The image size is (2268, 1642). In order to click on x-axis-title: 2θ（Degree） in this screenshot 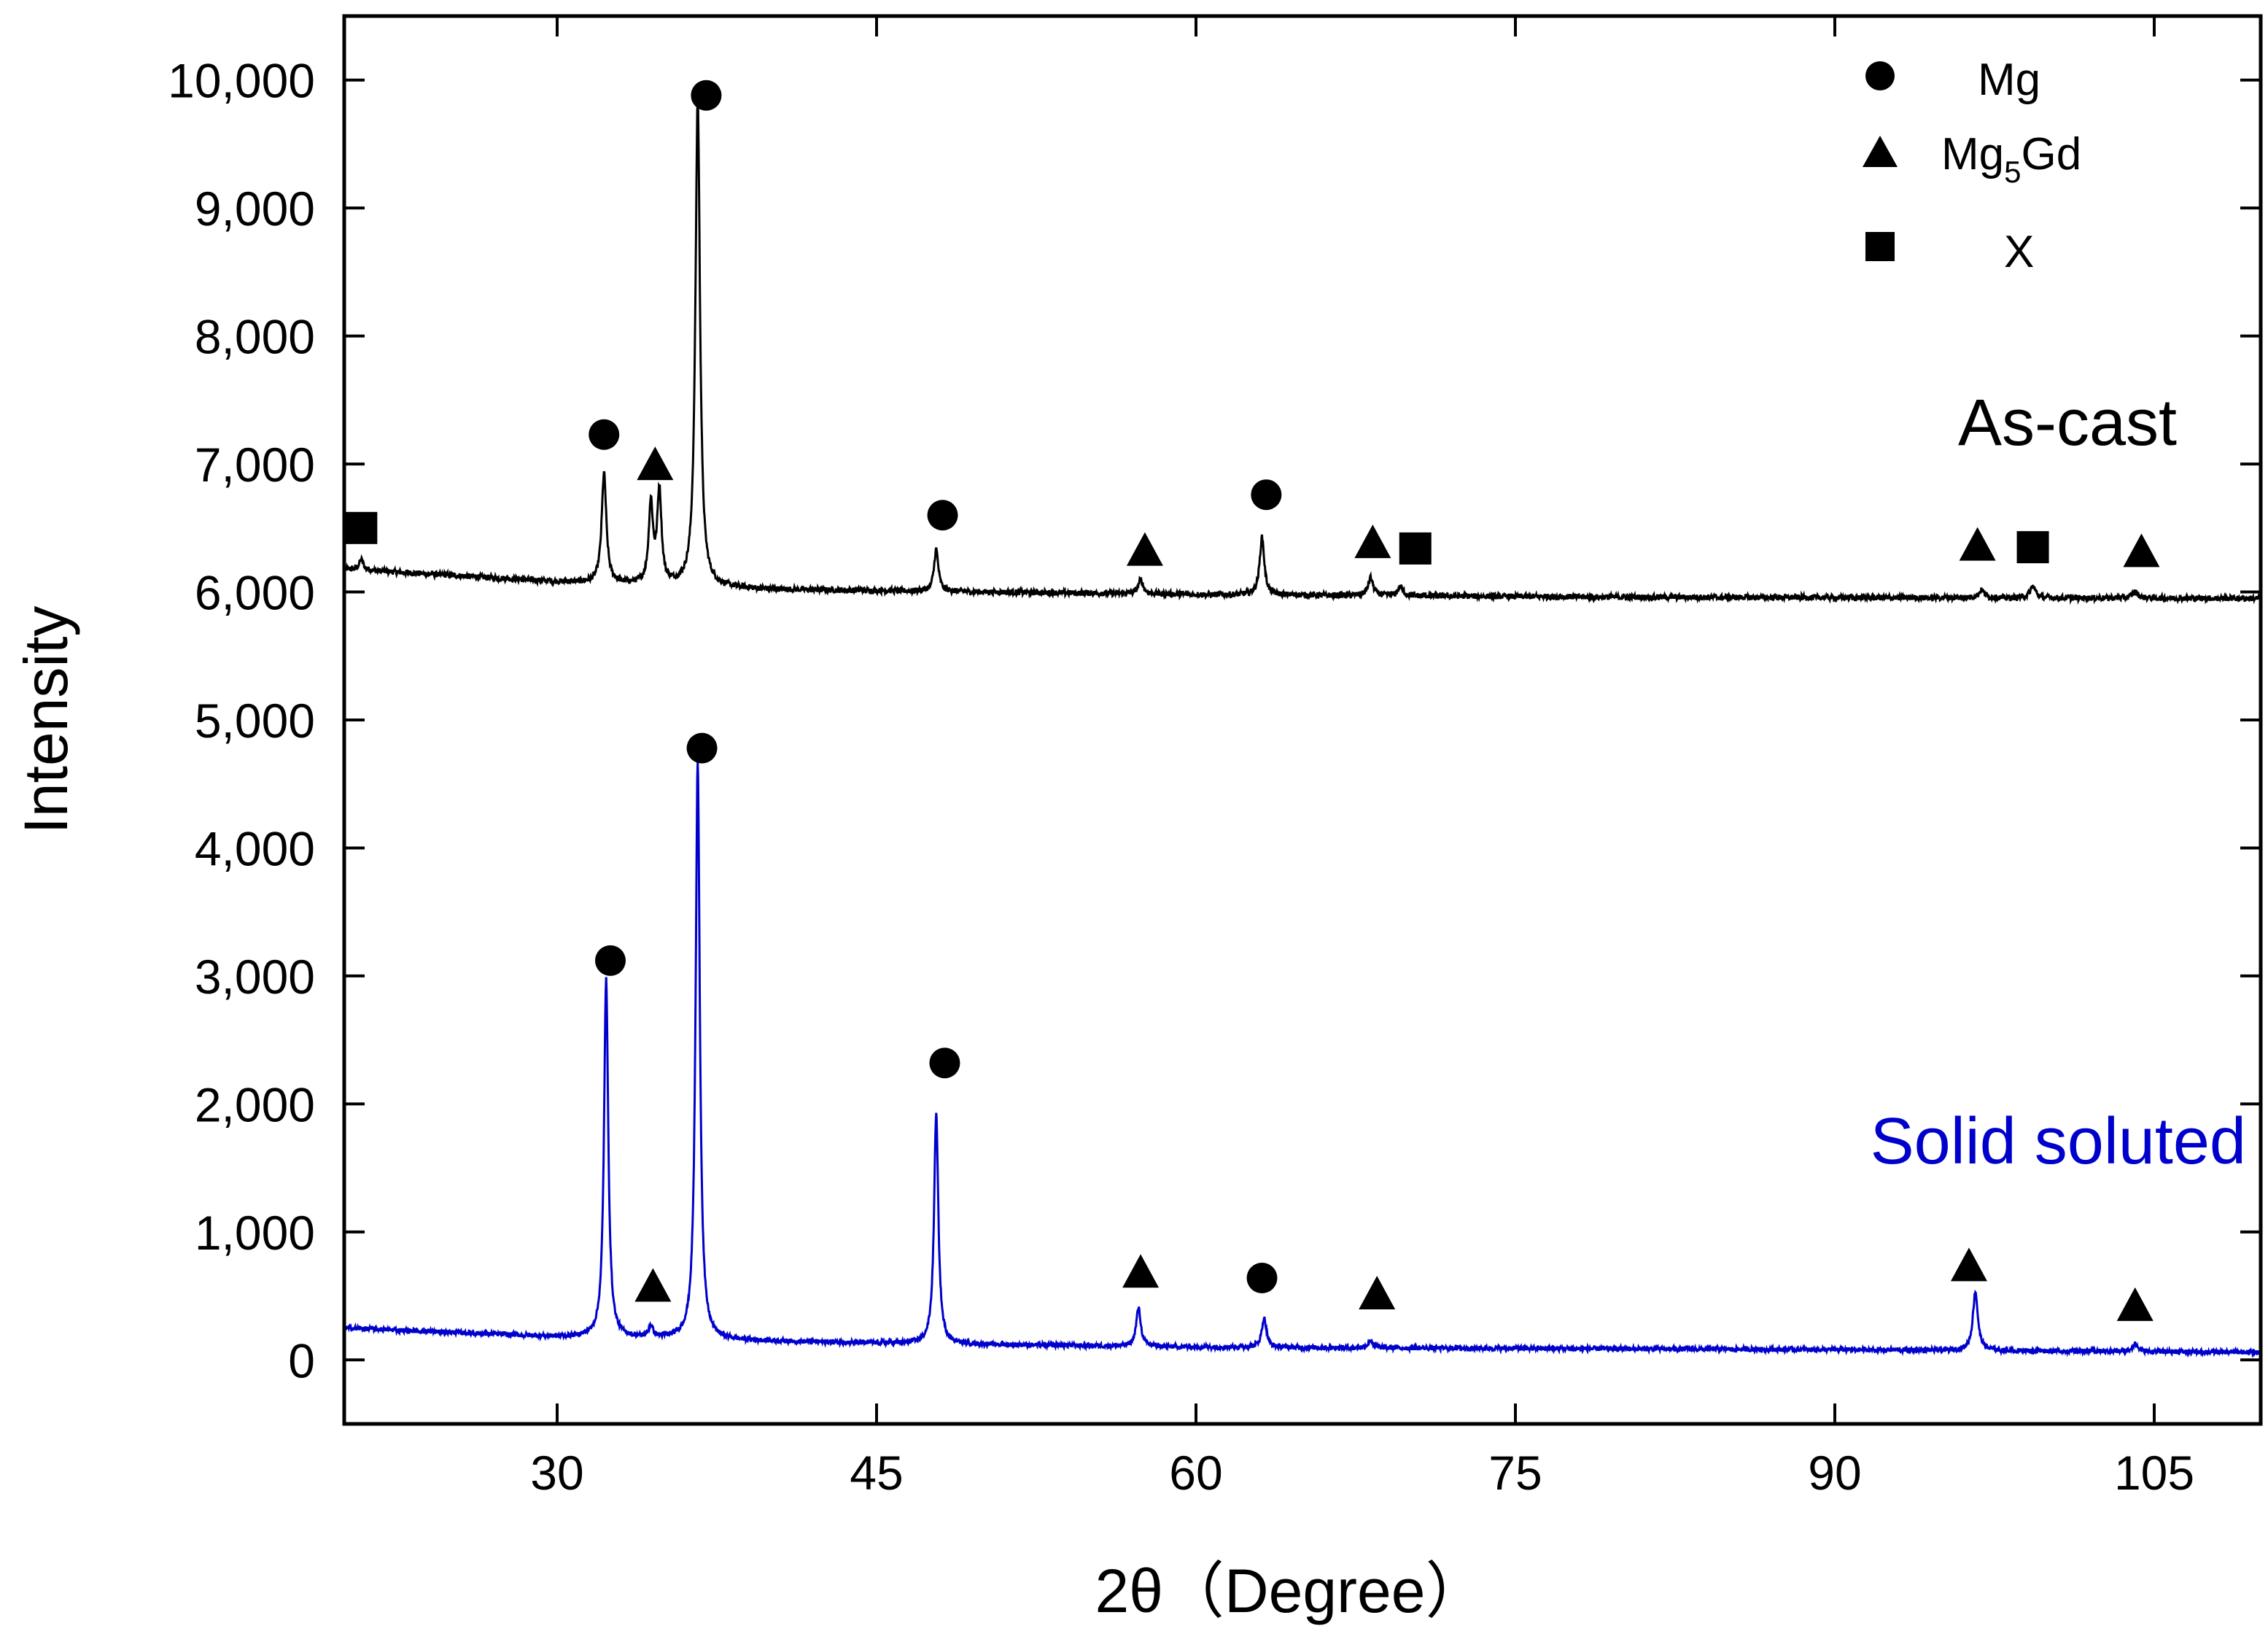, I will do `click(1291, 1591)`.